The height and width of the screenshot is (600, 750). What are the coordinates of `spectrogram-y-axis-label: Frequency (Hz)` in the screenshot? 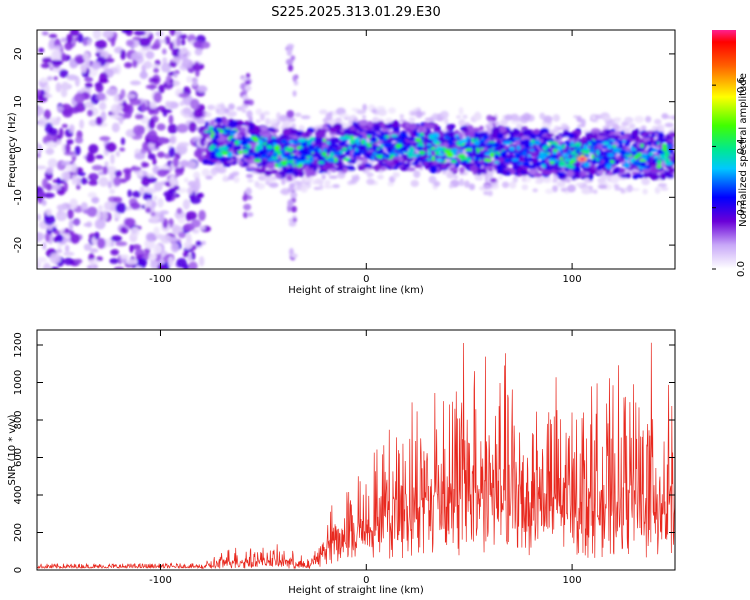 It's located at (12, 150).